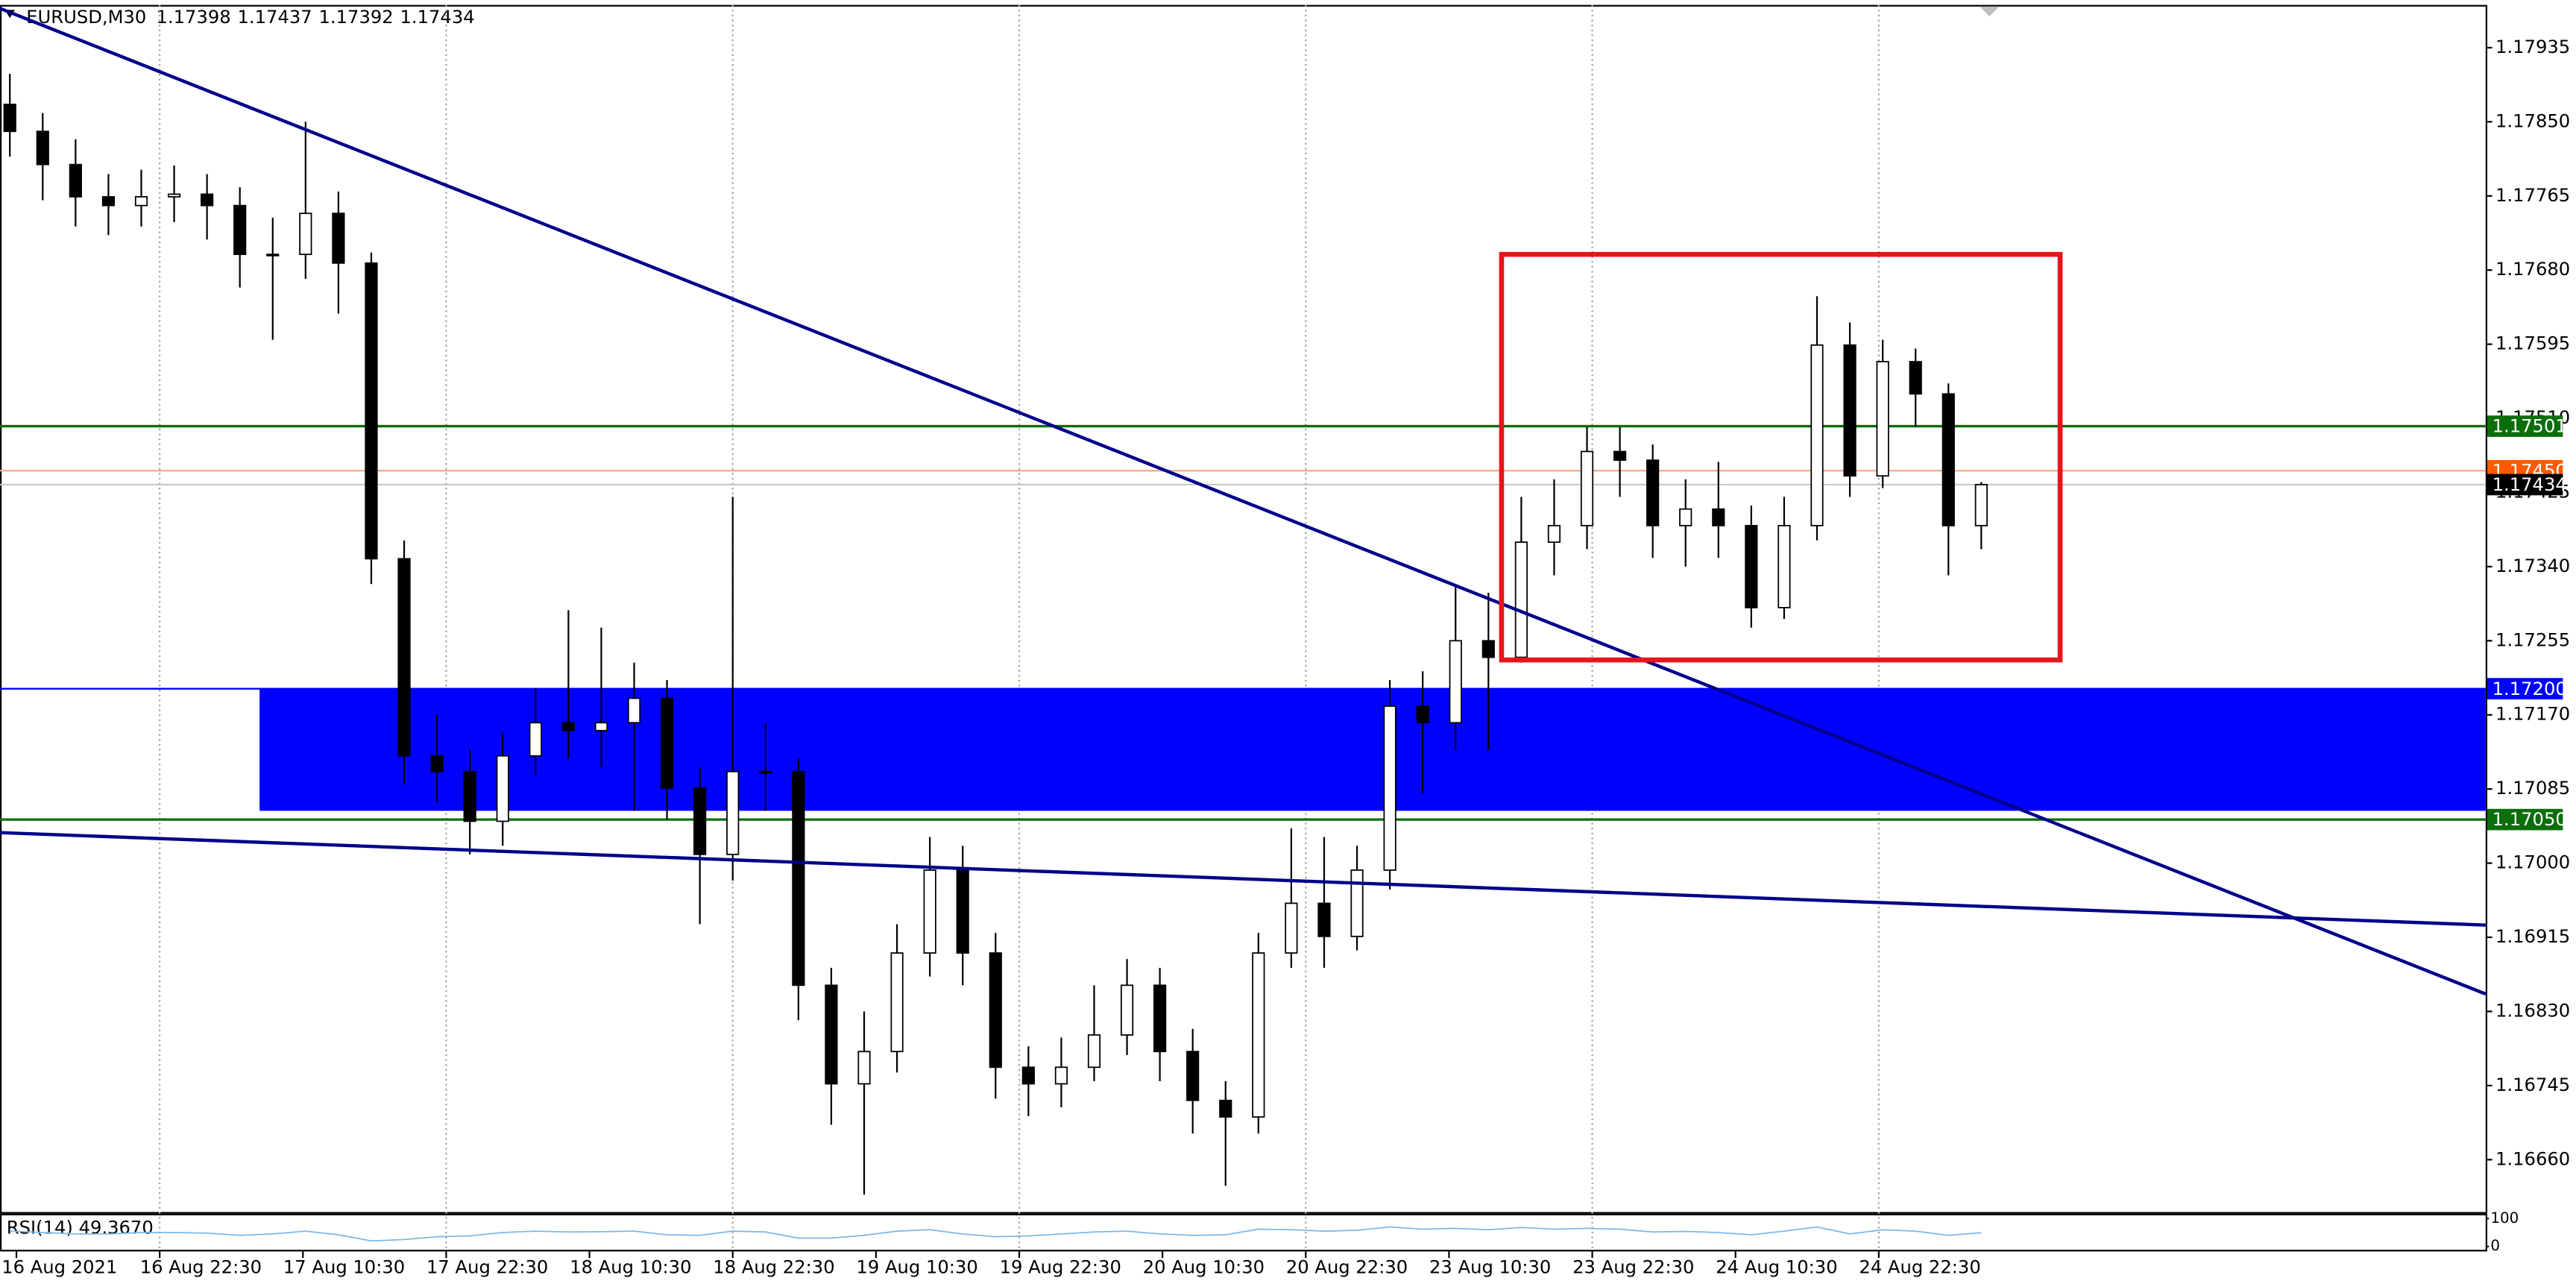  I want to click on x-tick-label: 19 Aug 10:30, so click(916, 1266).